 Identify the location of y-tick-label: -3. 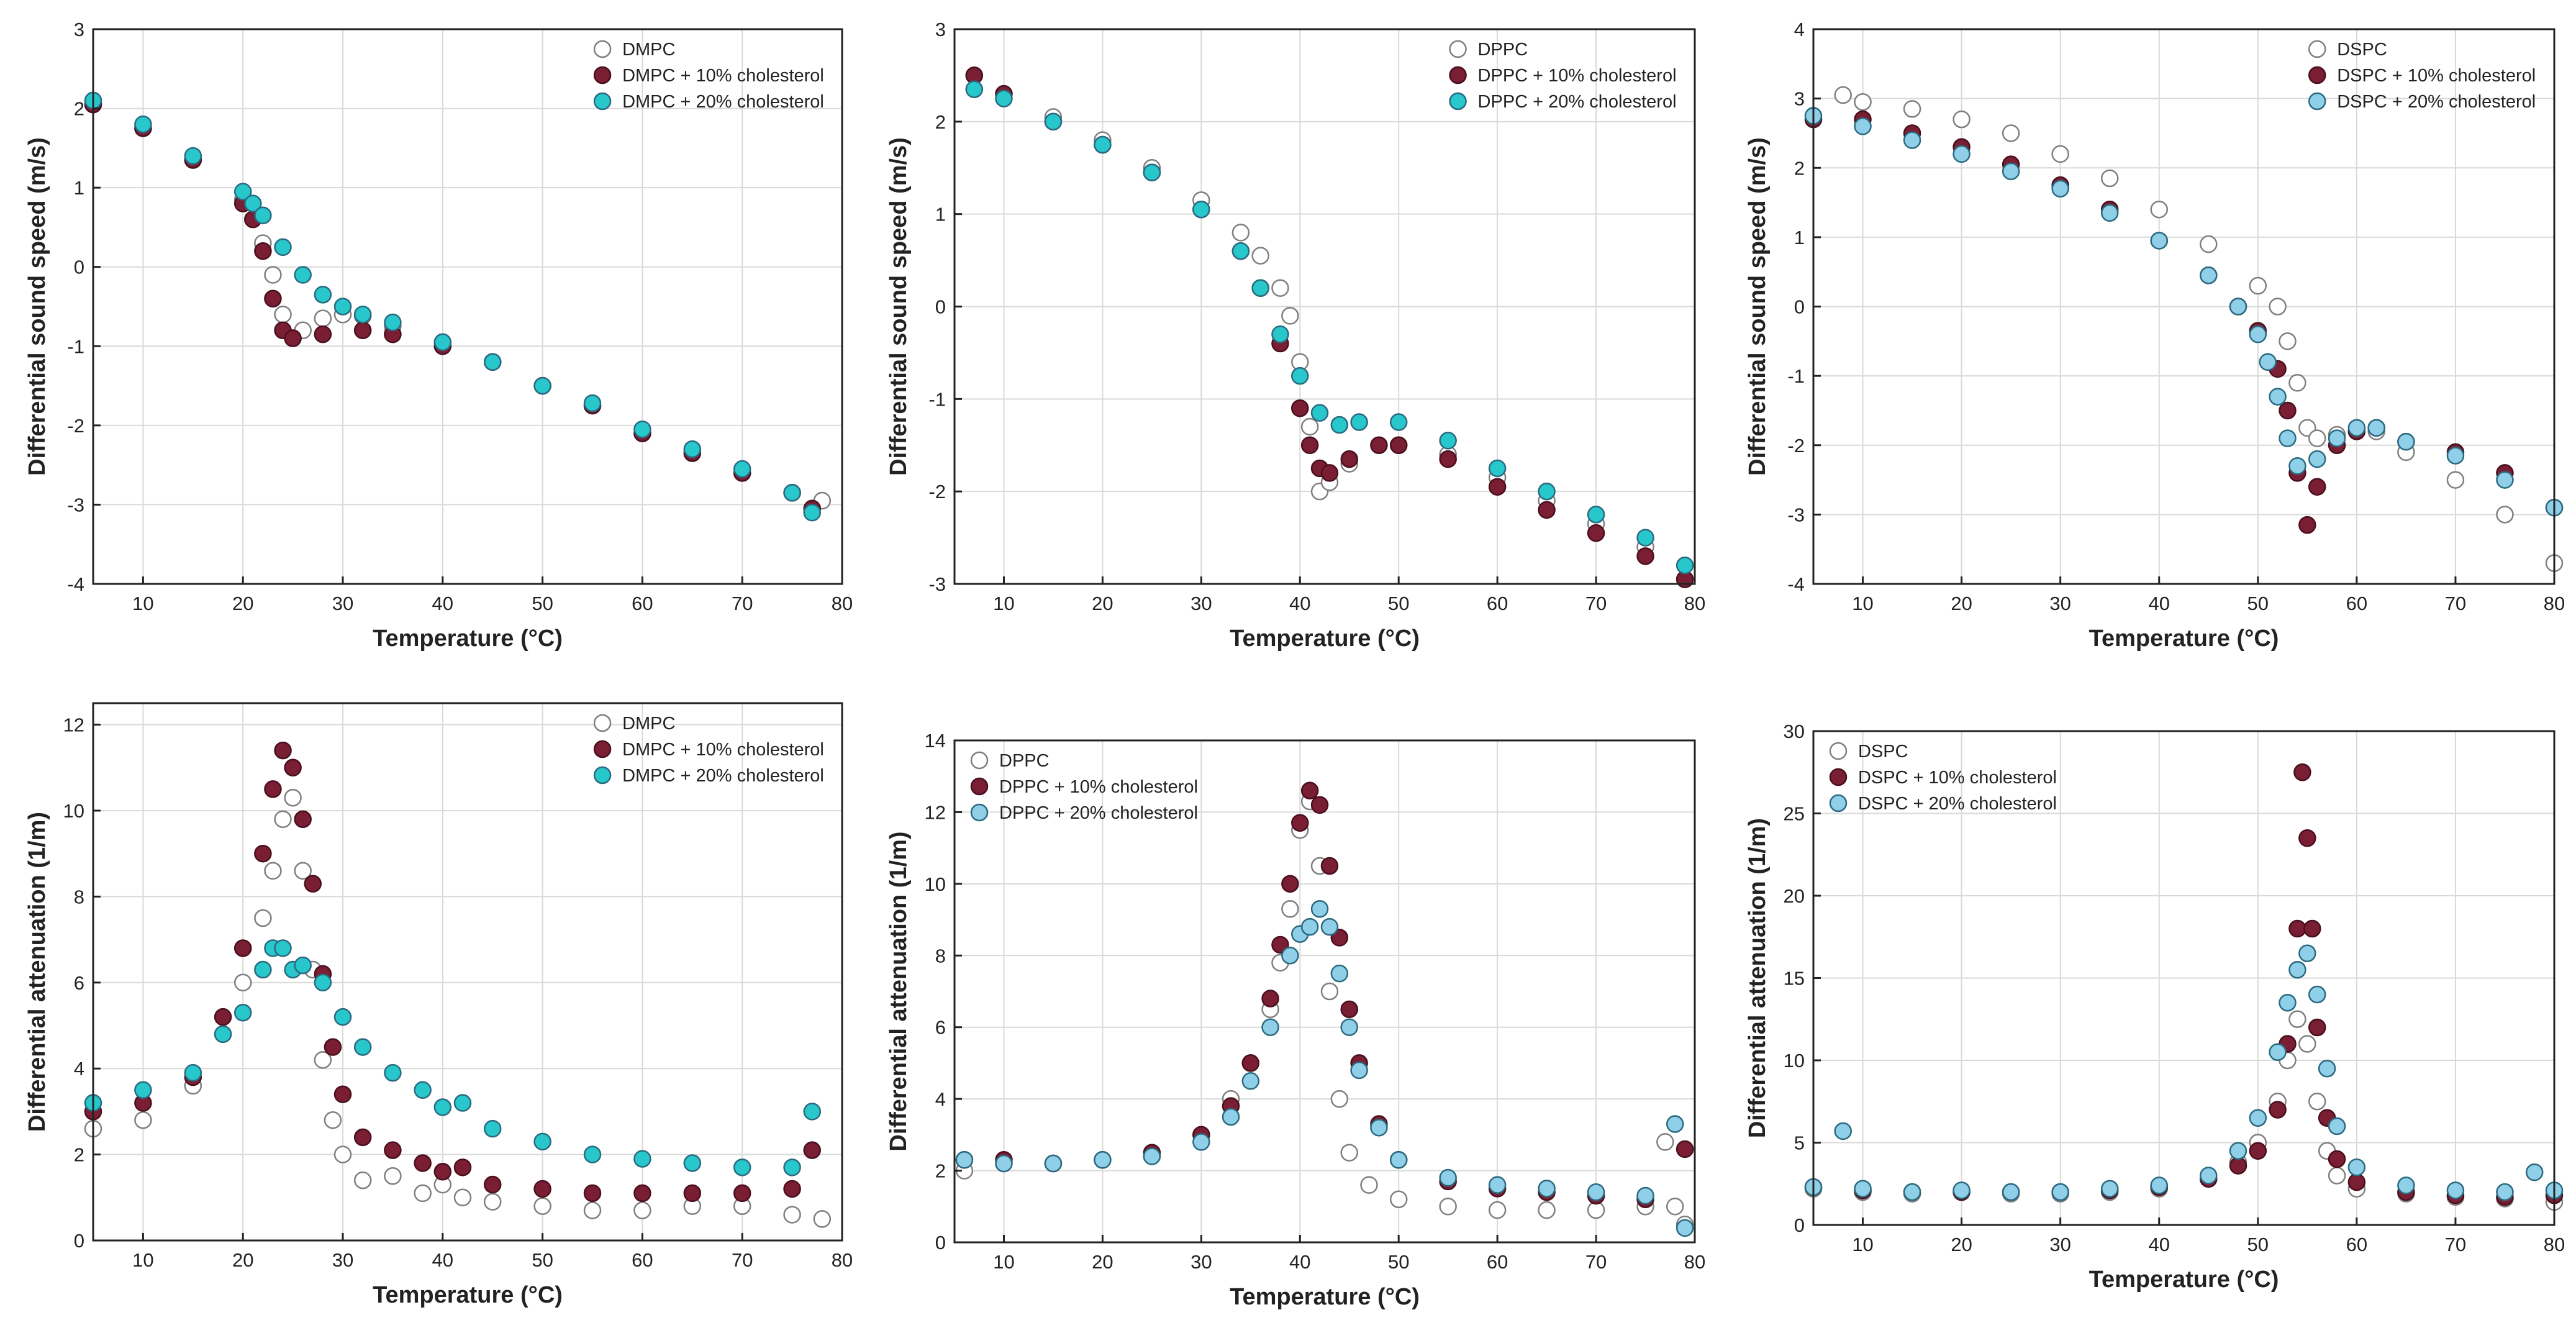
(75, 505).